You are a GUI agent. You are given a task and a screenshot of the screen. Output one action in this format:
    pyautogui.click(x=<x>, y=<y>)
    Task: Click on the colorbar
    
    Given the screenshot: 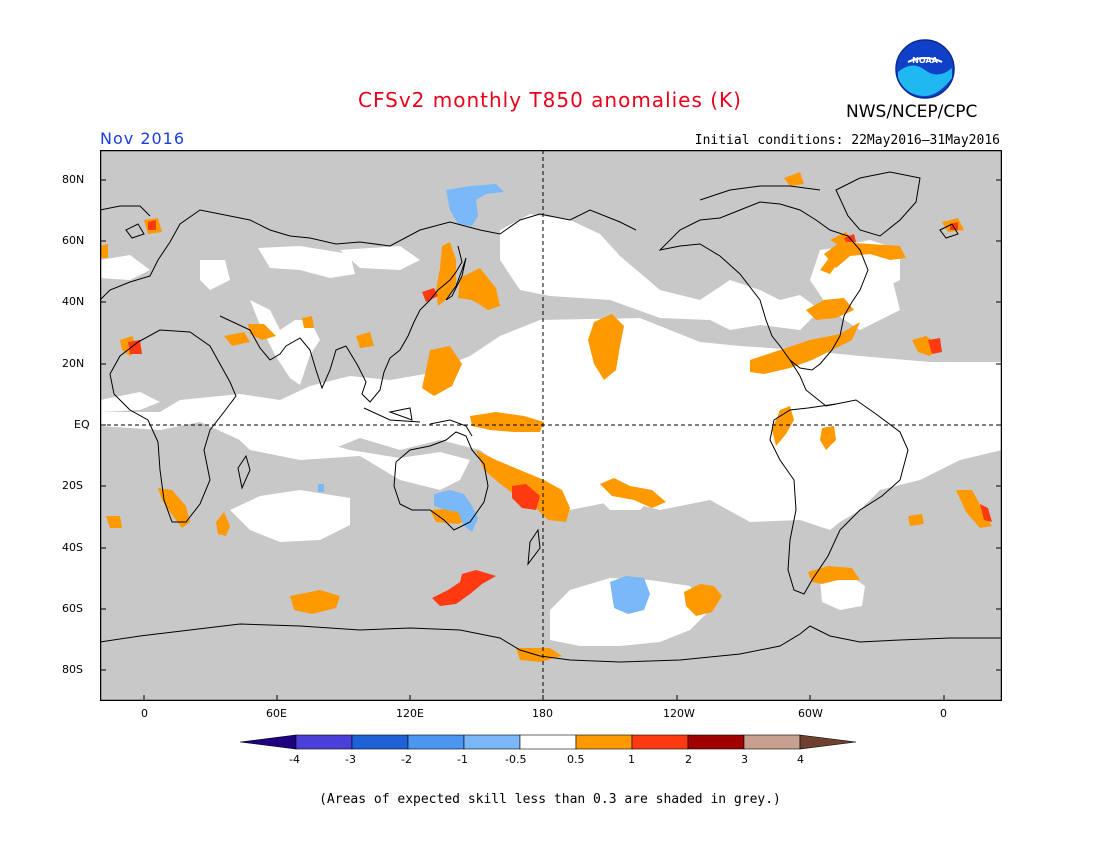 What is the action you would take?
    pyautogui.click(x=548, y=742)
    